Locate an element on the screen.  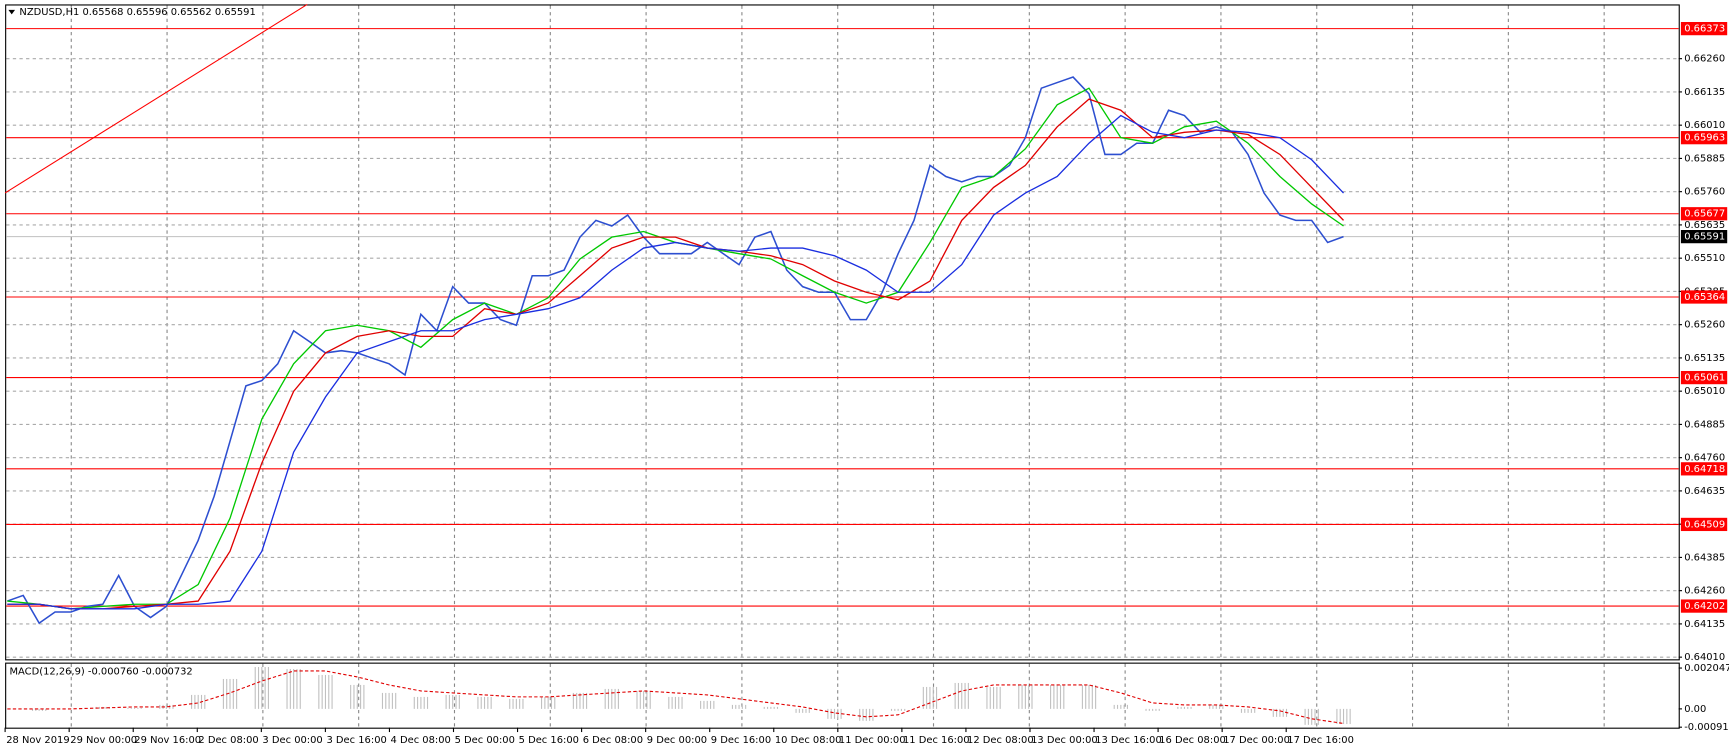
x-tick-label: 9 Dec 16:00 is located at coordinates (741, 740).